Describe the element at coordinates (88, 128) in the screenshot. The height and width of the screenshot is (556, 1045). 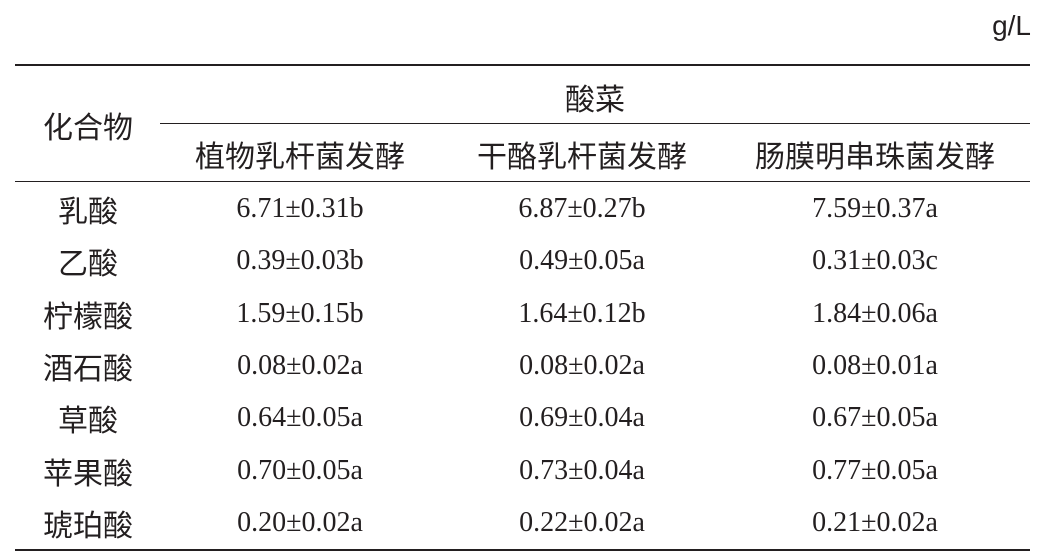
I see `row-header: 化合物` at that location.